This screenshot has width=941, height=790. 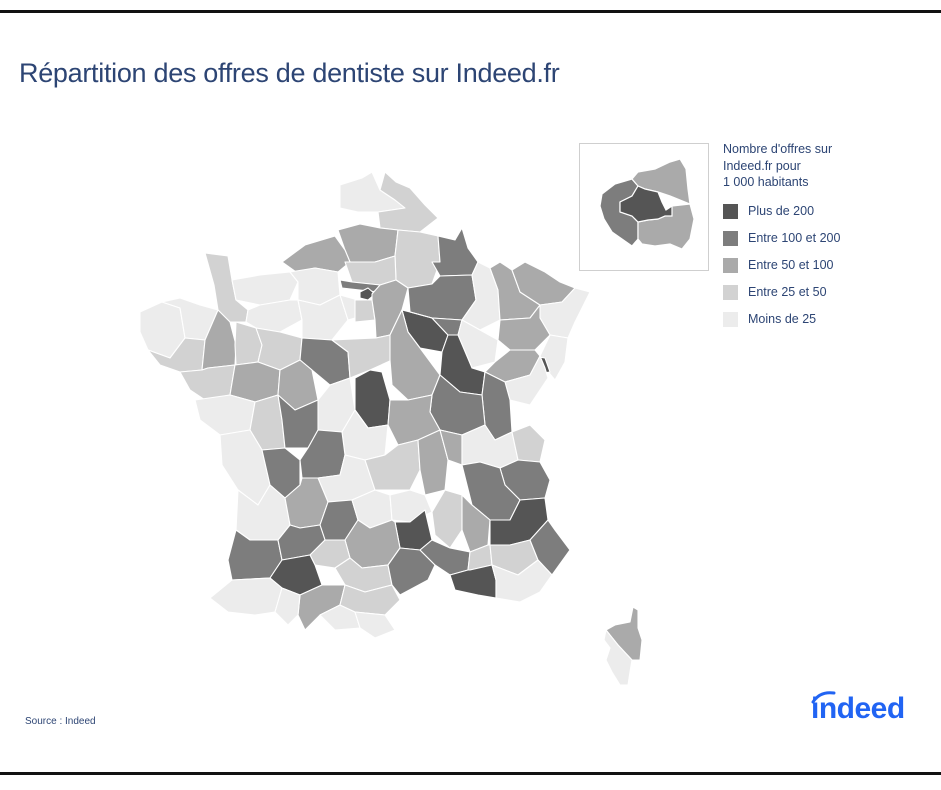 What do you see at coordinates (265, 288) in the screenshot?
I see `dept-calvados` at bounding box center [265, 288].